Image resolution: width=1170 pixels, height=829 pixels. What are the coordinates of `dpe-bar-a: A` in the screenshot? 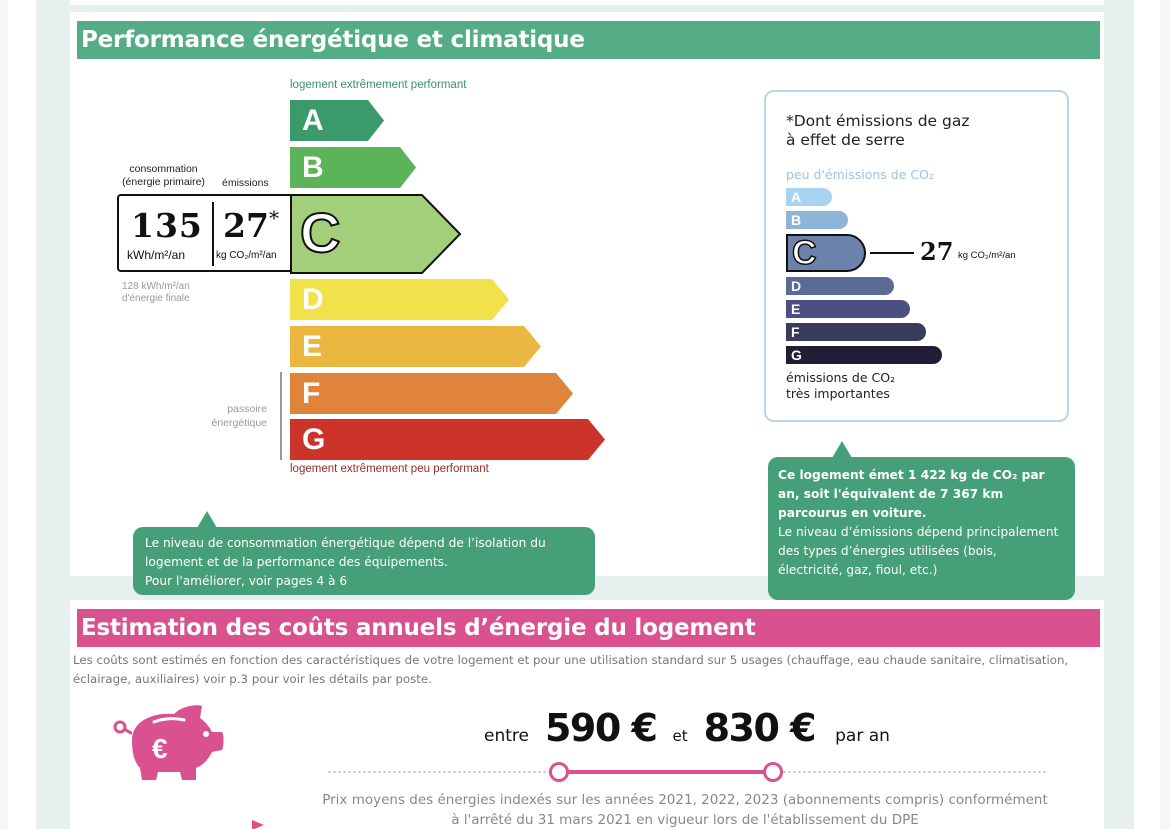 It's located at (337, 120).